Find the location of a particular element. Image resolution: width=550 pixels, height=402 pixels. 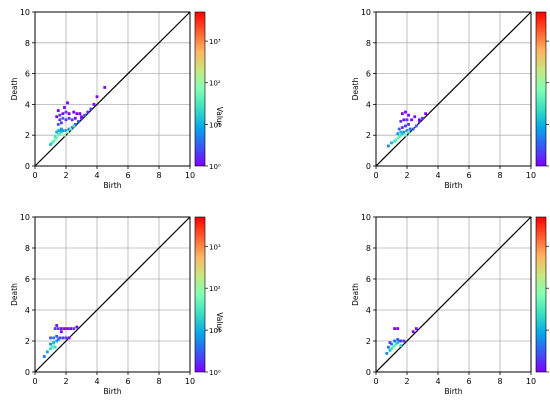

y-tick-label: 2 is located at coordinates (368, 341).